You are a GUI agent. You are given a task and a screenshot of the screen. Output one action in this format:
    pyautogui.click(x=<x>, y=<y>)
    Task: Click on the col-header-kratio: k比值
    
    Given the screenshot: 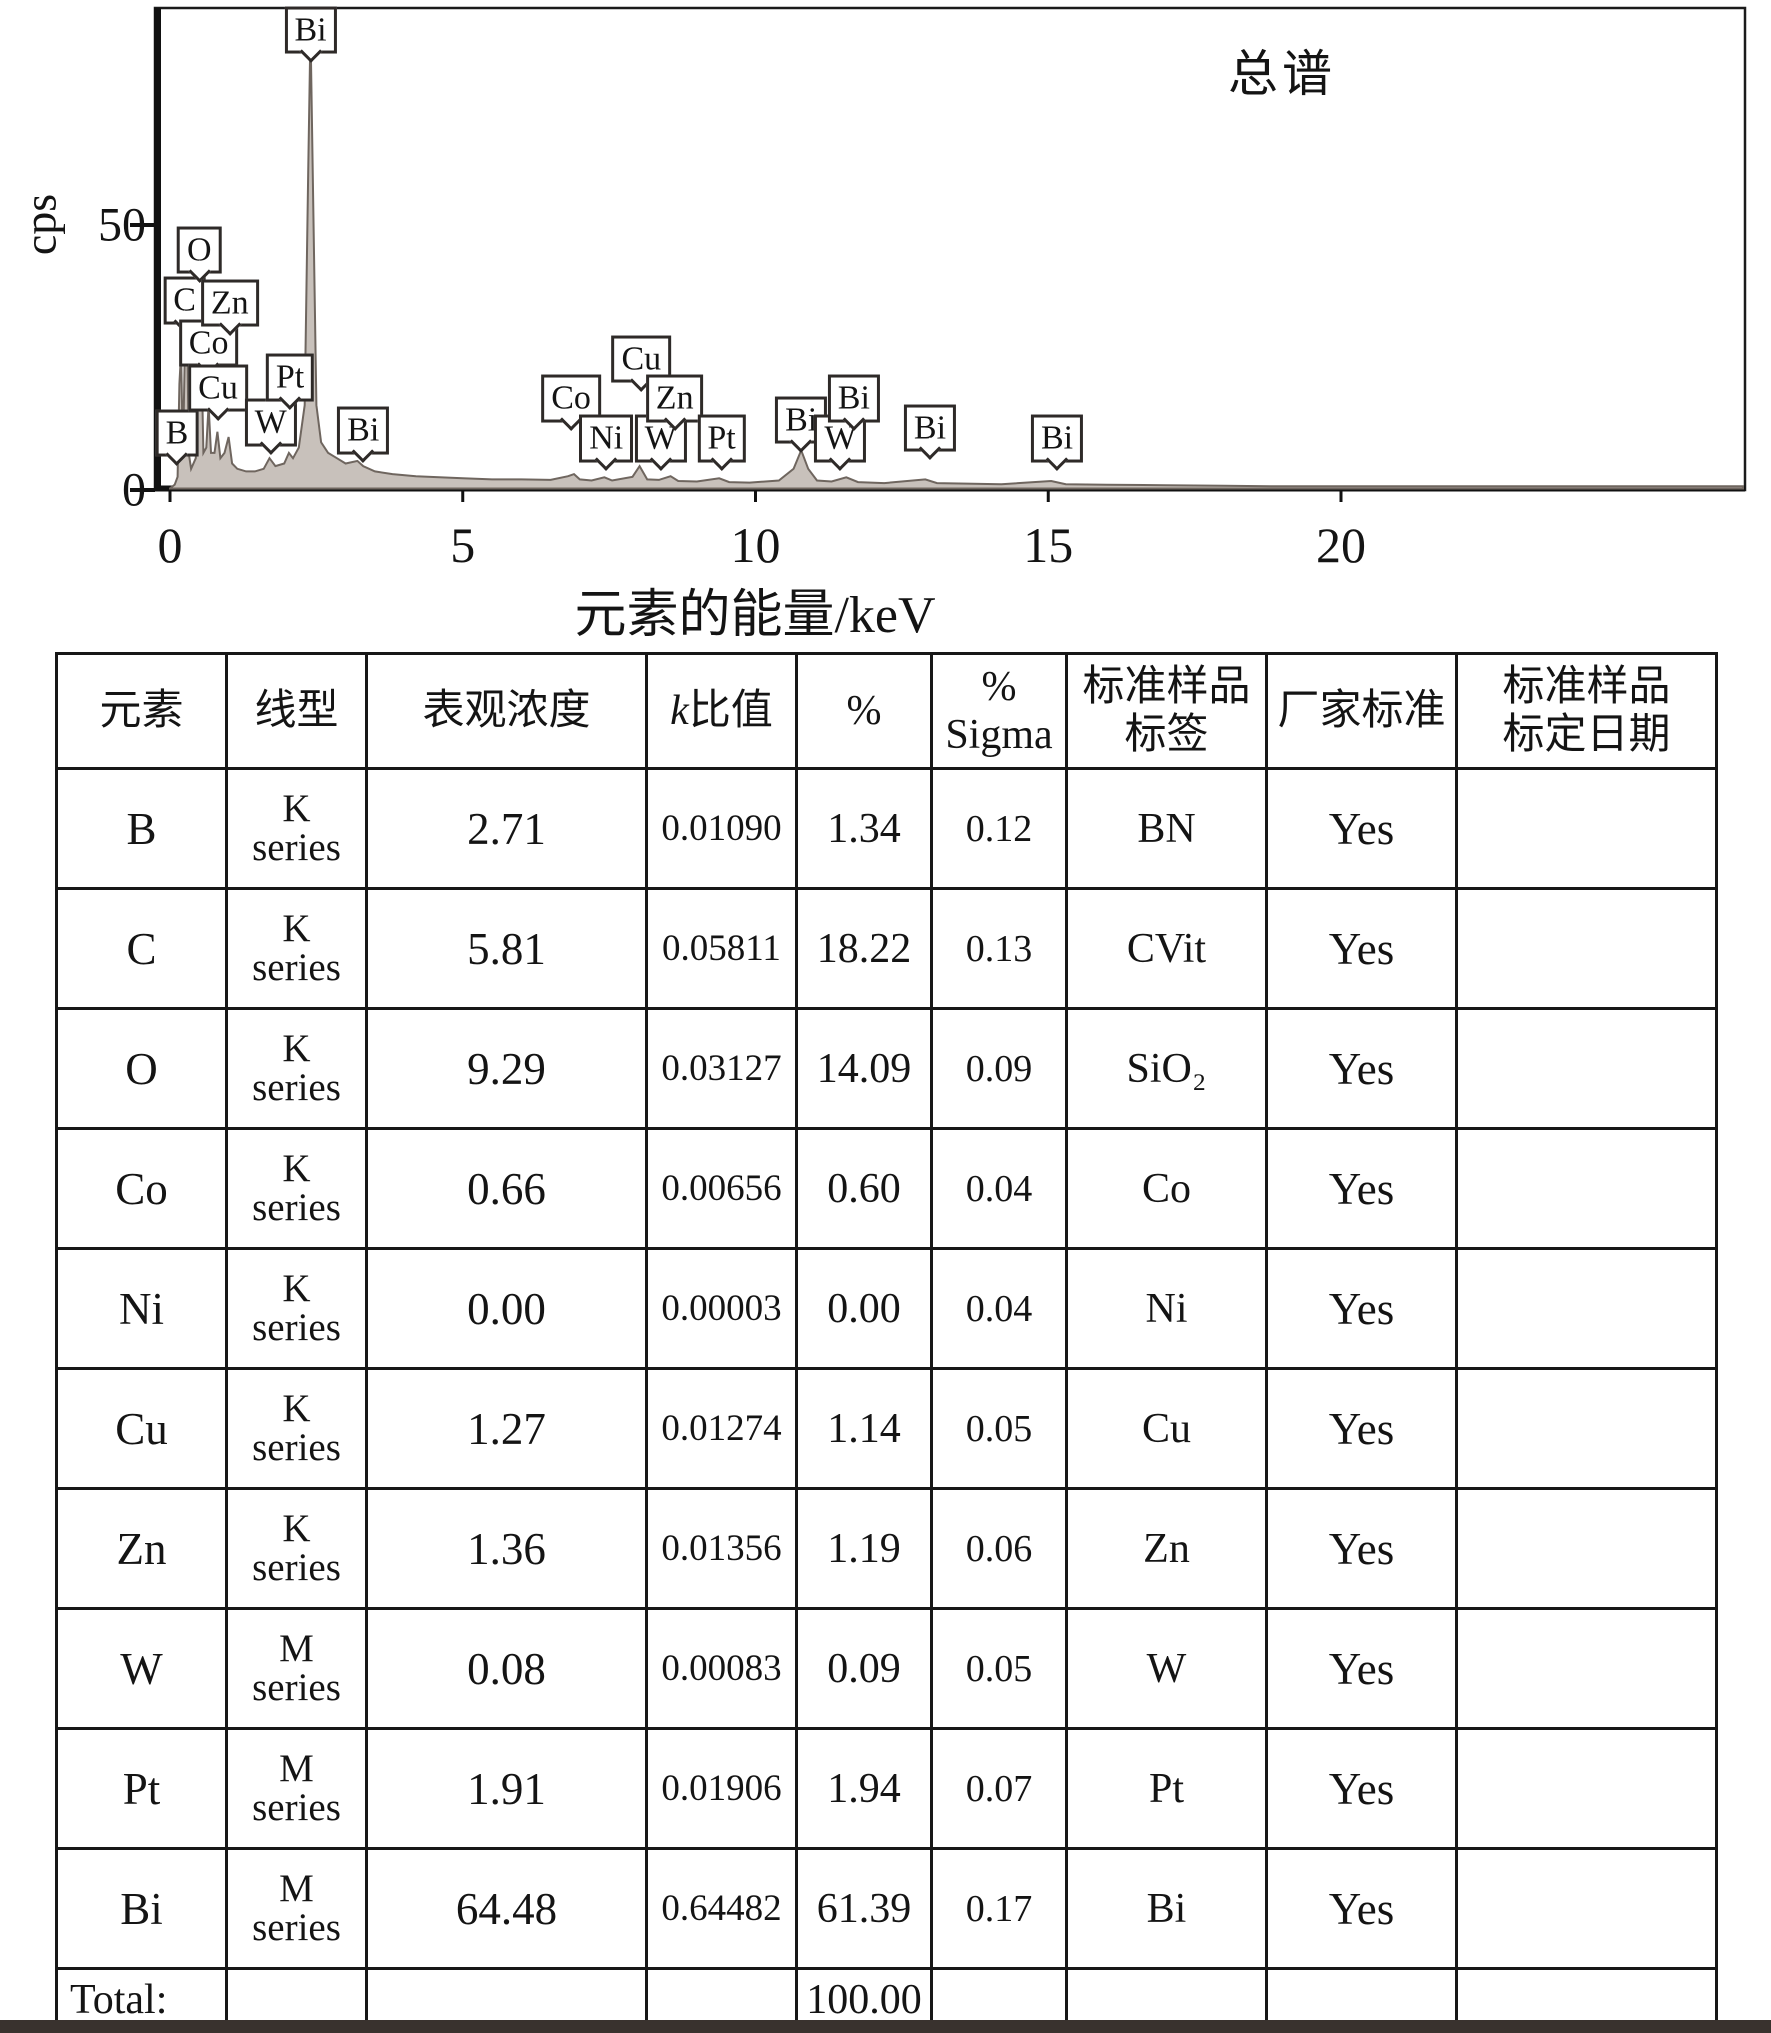 What is the action you would take?
    pyautogui.click(x=721, y=711)
    